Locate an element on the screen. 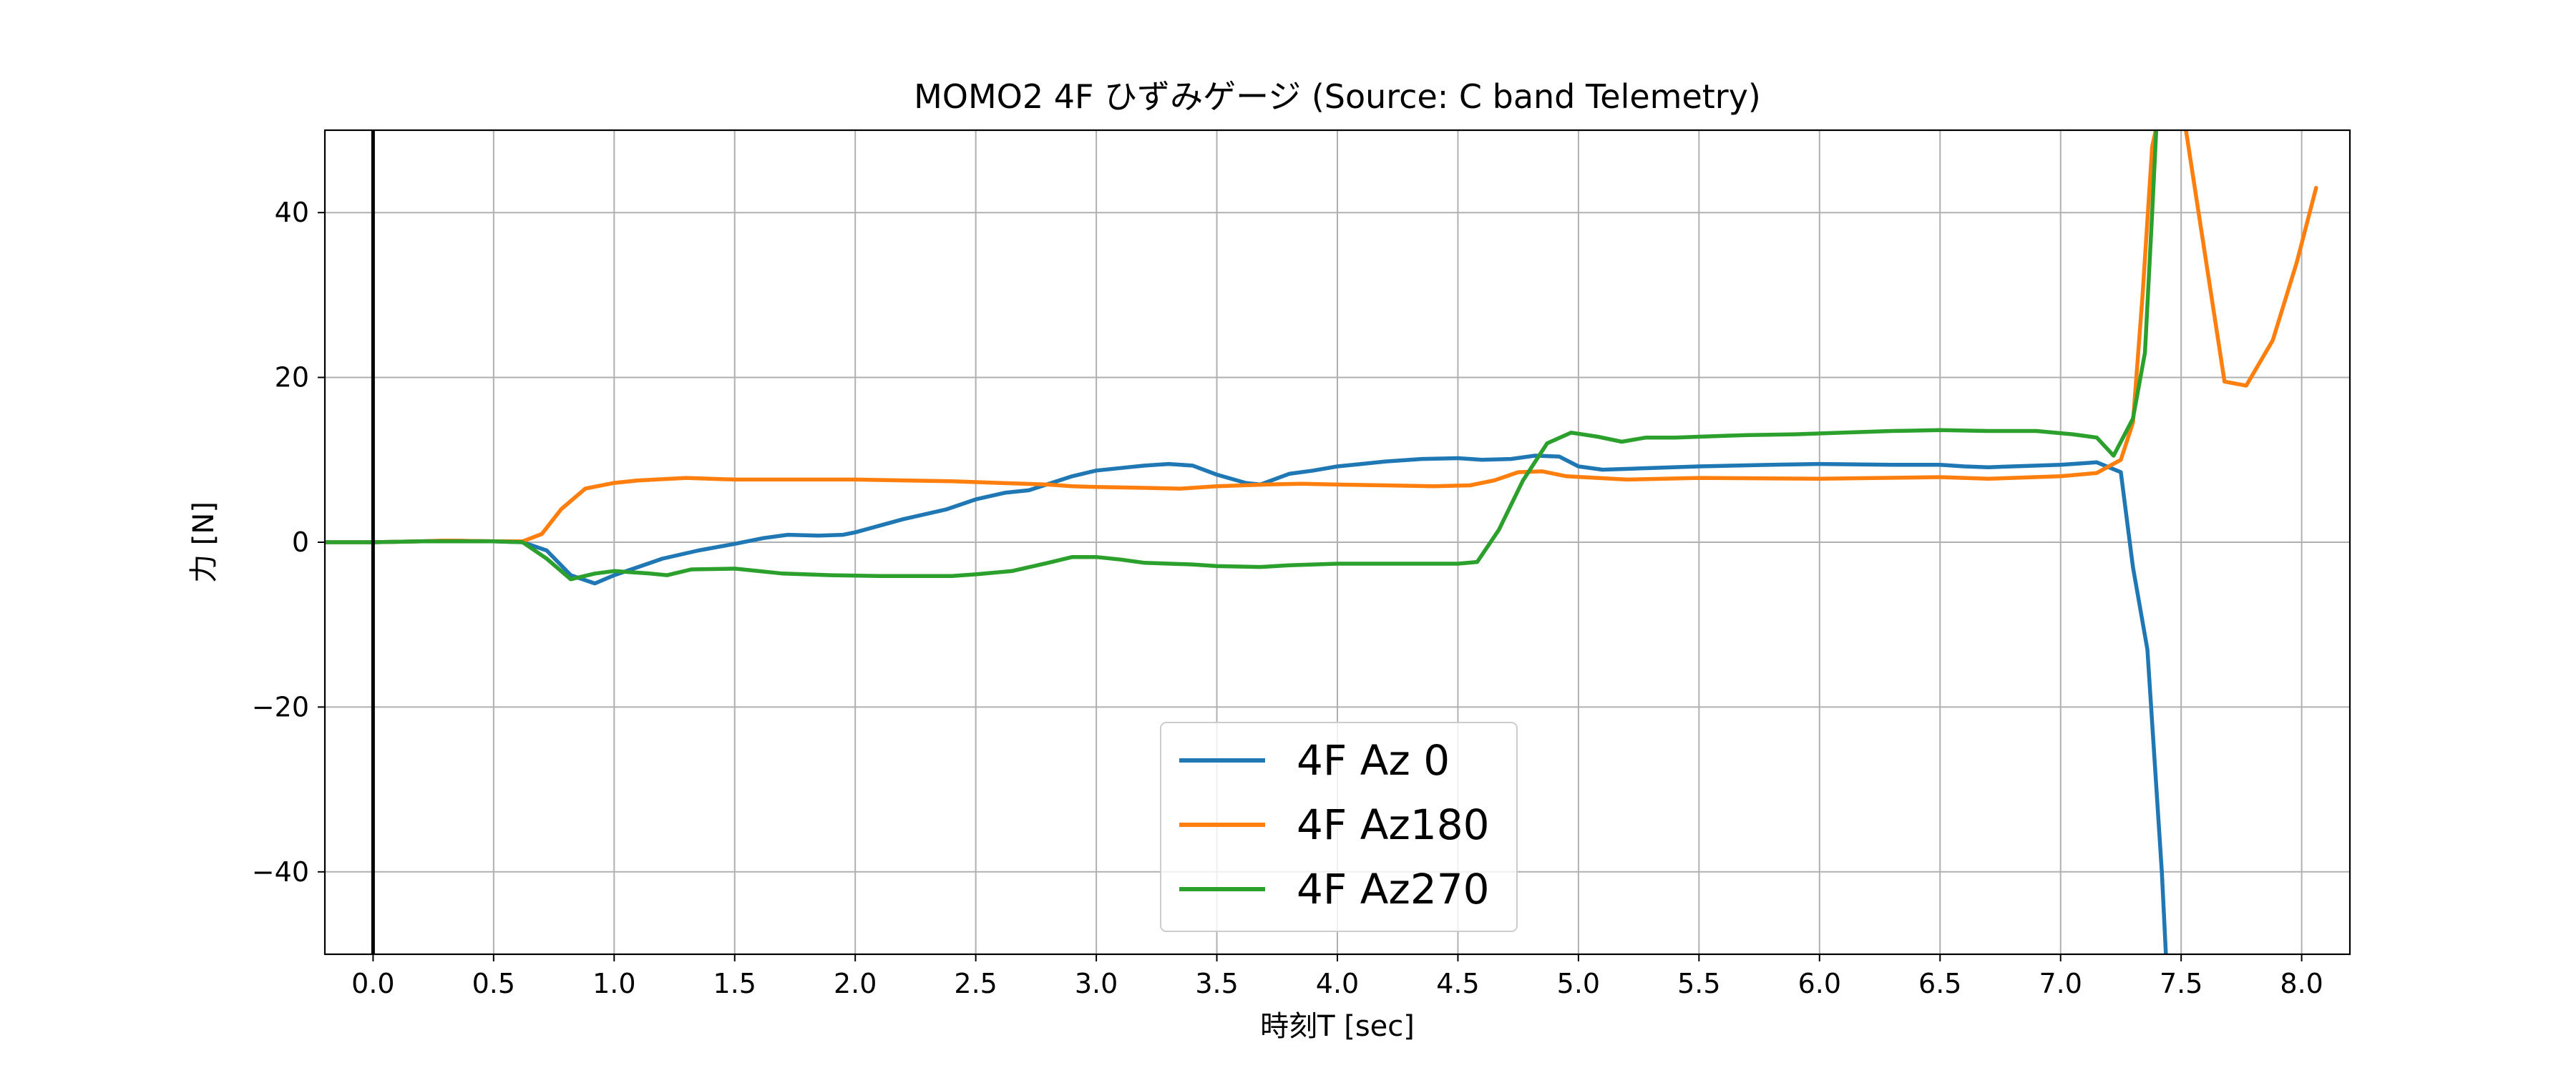  legend-label-az180: 4F Az180 is located at coordinates (1393, 824).